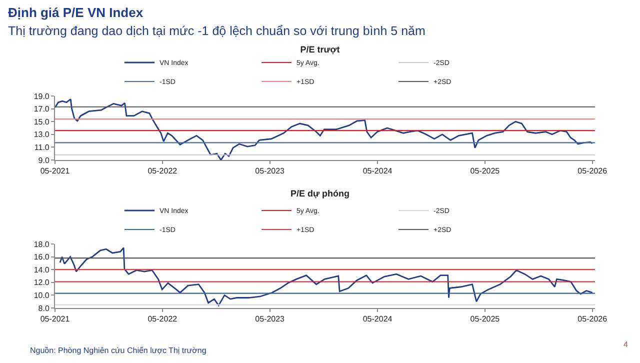 The width and height of the screenshot is (640, 363). Describe the element at coordinates (42, 283) in the screenshot. I see `y-tick-label: 12.0` at that location.